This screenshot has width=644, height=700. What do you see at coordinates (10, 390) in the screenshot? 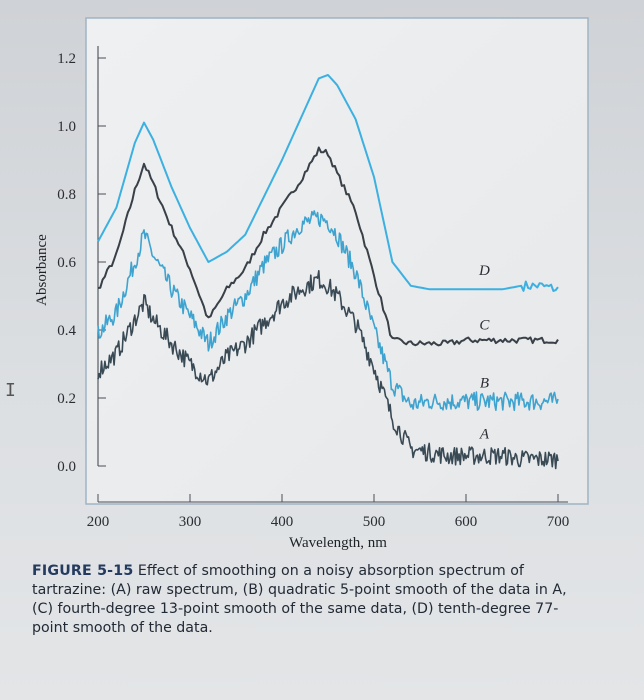
I see `text-cursor-icon: I` at bounding box center [10, 390].